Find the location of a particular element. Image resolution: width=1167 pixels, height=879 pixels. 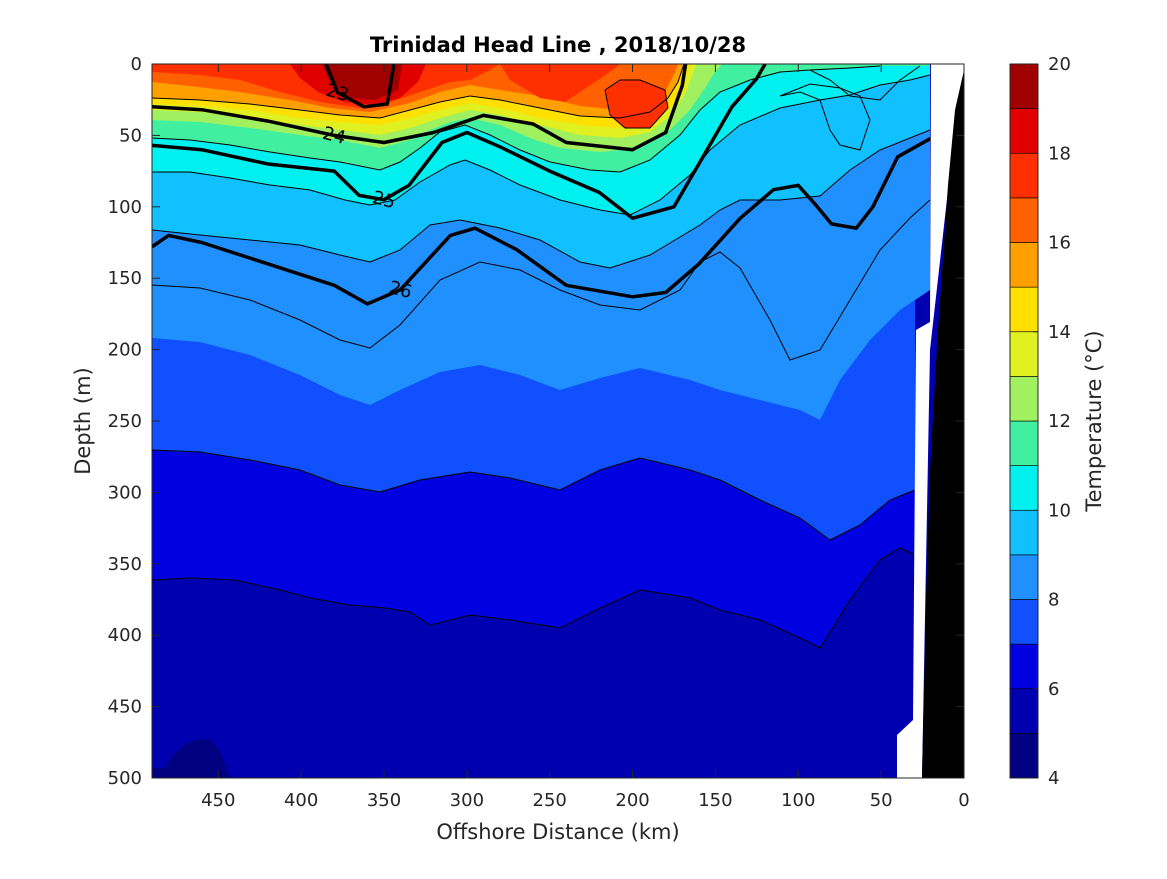

colorbar-tick-label: 12 is located at coordinates (1059, 421).